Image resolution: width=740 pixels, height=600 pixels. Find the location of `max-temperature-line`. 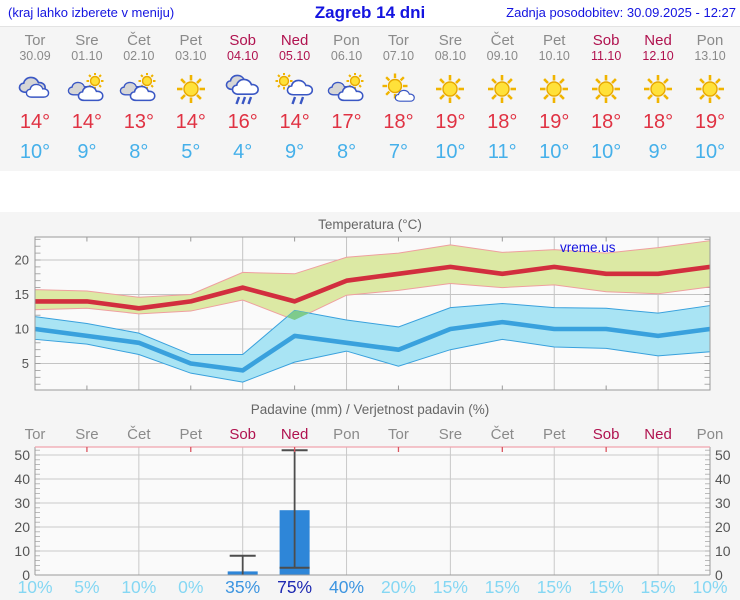

max-temperature-line is located at coordinates (373, 287).